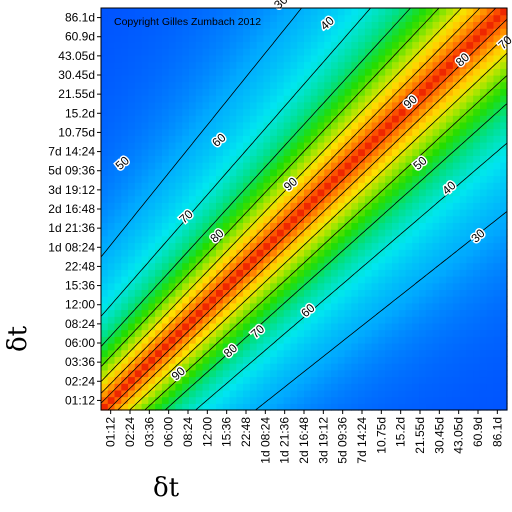  What do you see at coordinates (246, 432) in the screenshot?
I see `x-tick-label: 22:48` at bounding box center [246, 432].